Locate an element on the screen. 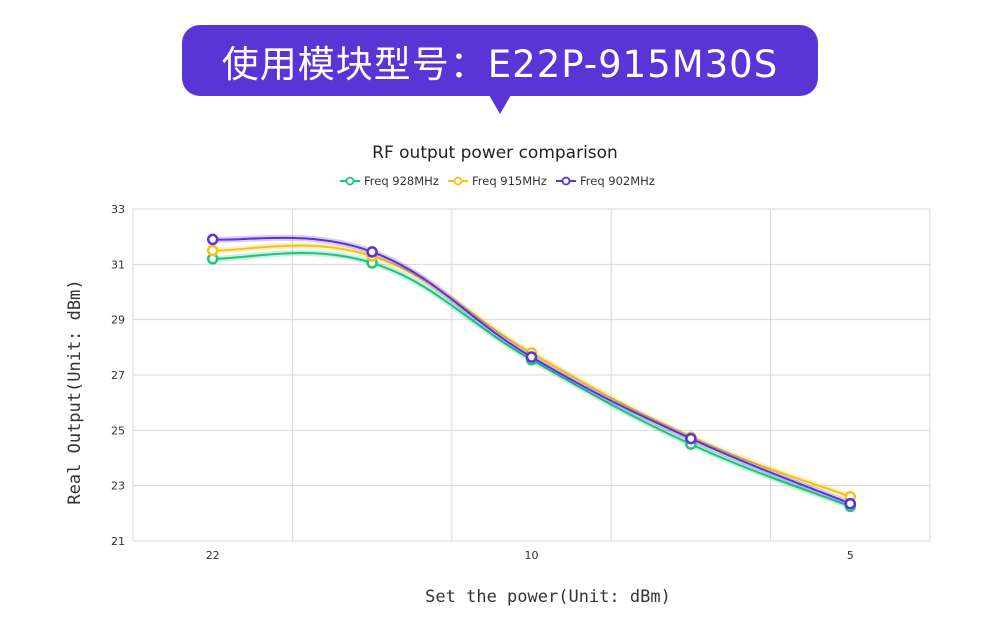 This screenshot has height=633, width=1000. y-tick-label: 23 is located at coordinates (118, 486).